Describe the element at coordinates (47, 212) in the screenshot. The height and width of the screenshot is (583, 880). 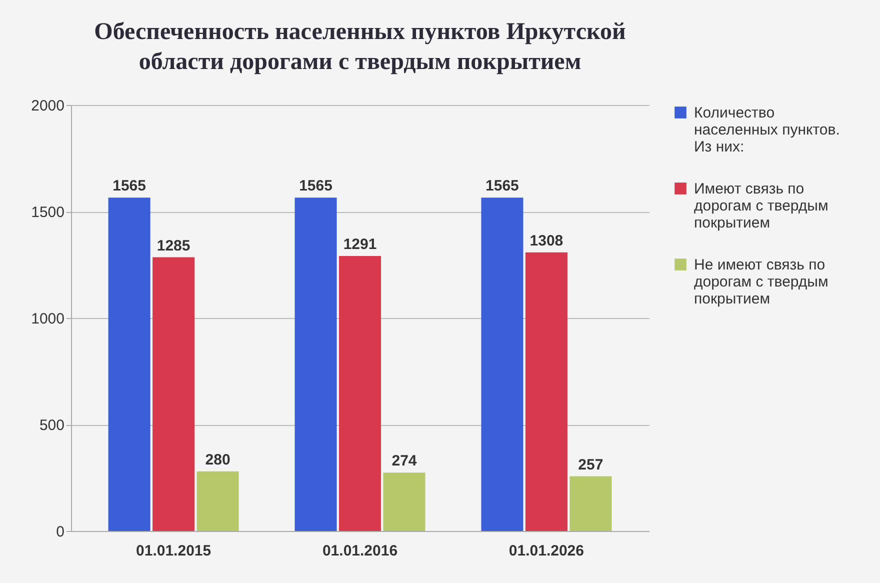
I see `y-tick-label: 1500` at that location.